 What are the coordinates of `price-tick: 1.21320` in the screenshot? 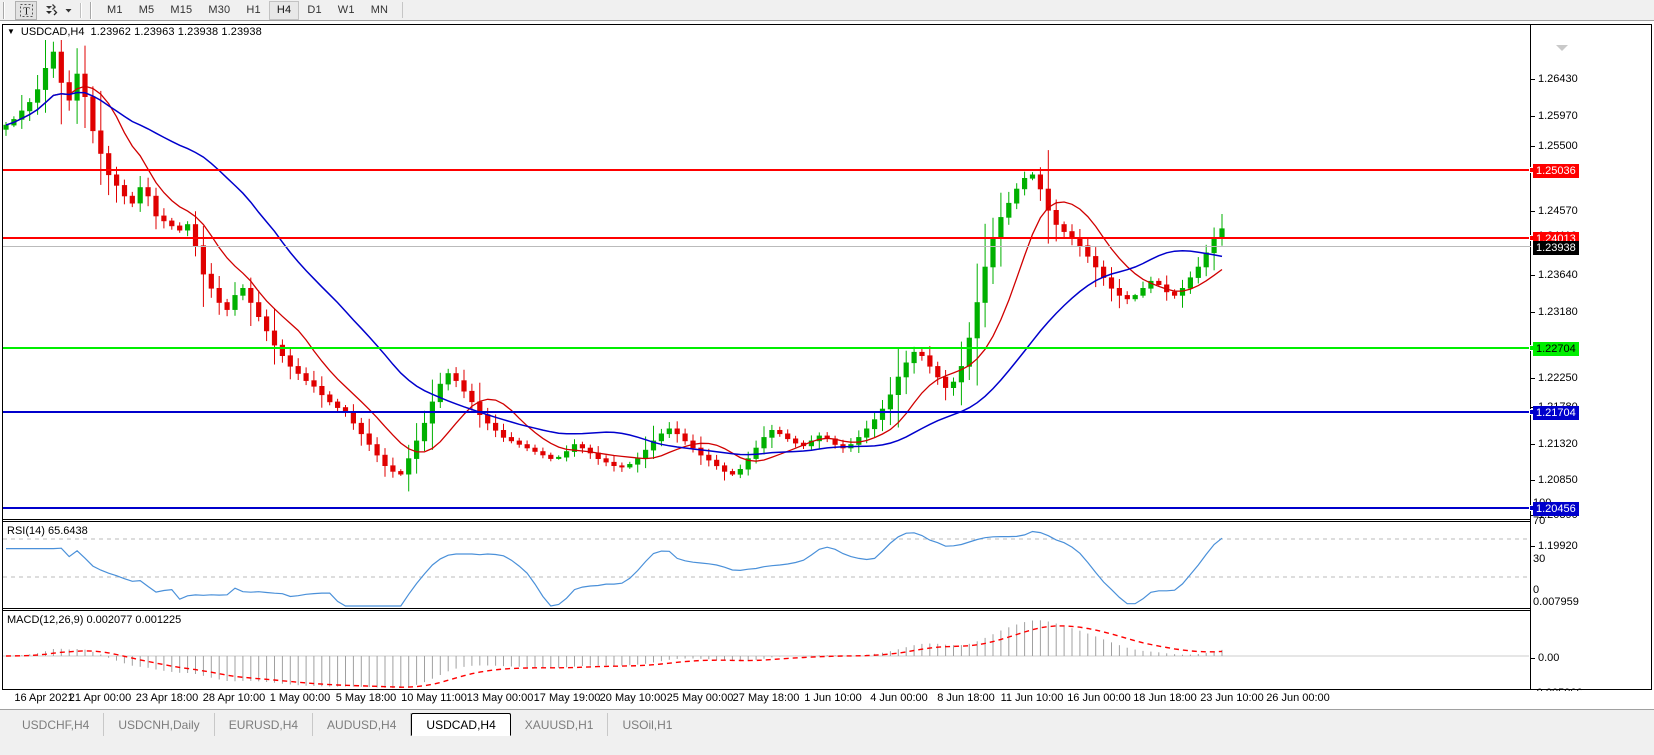 It's located at (1554, 444).